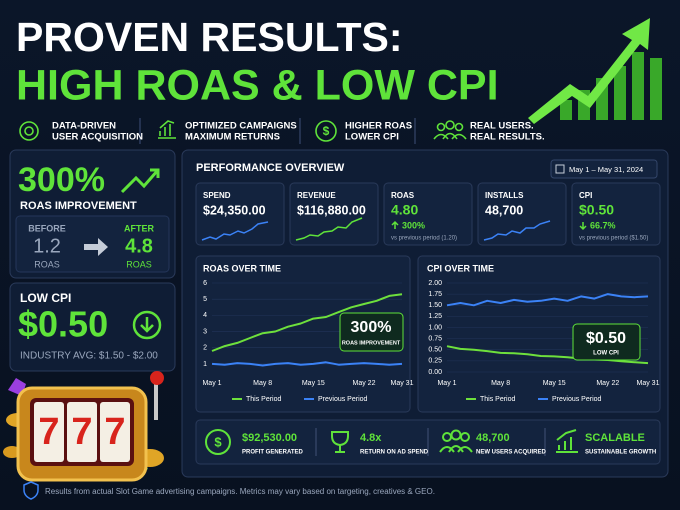  I want to click on y-tick-label: 0.25, so click(435, 361).